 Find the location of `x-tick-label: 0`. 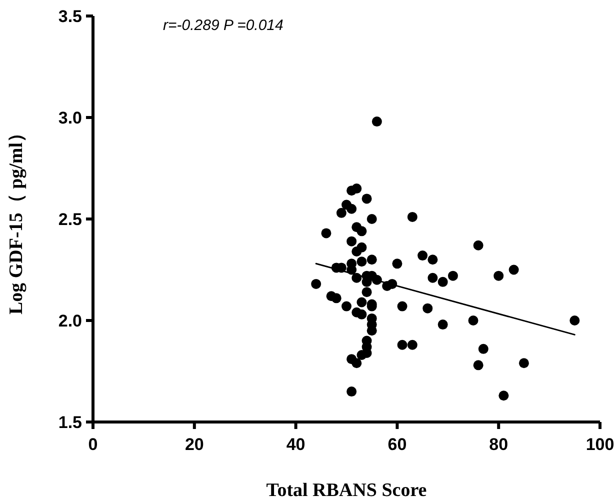

x-tick-label: 0 is located at coordinates (93, 444).